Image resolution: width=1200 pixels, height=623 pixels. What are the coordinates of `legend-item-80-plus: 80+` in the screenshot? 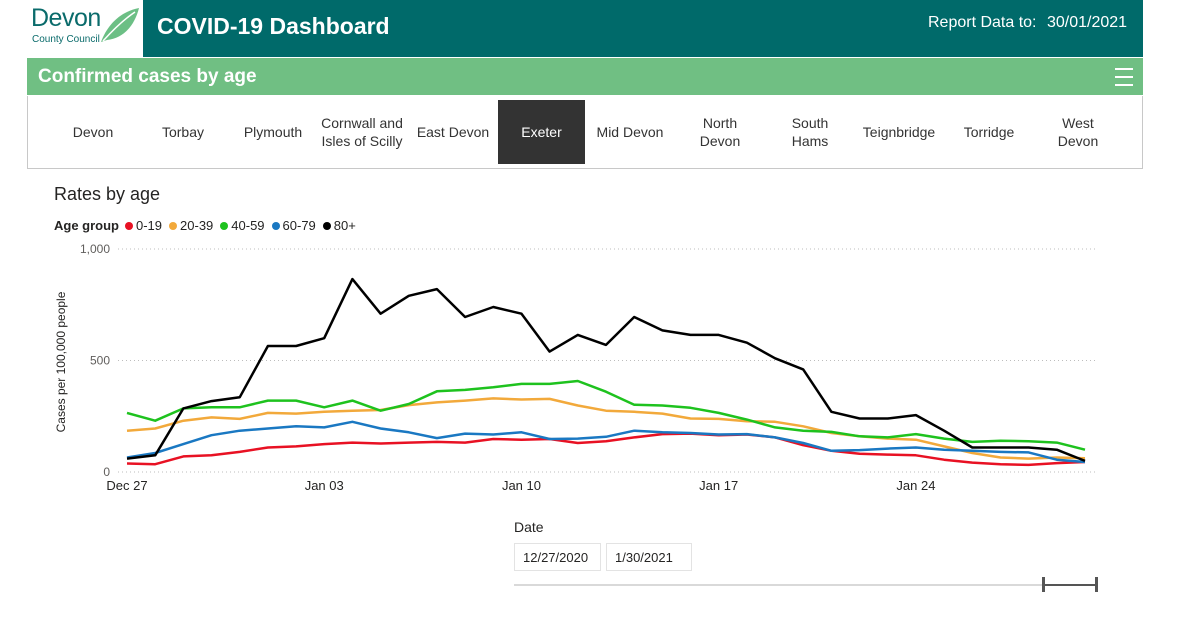 It's located at (339, 225).